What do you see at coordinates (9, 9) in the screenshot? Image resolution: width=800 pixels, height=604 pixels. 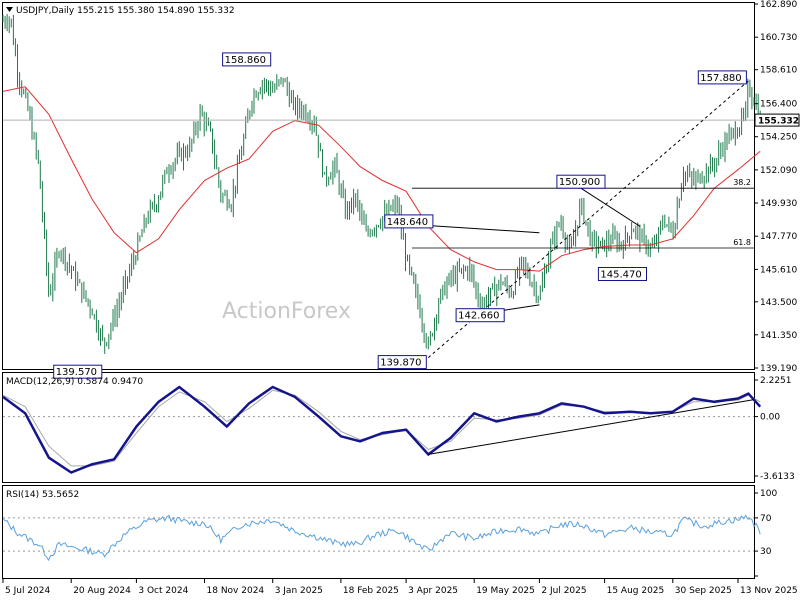 I see `dropdown-triangle-icon` at bounding box center [9, 9].